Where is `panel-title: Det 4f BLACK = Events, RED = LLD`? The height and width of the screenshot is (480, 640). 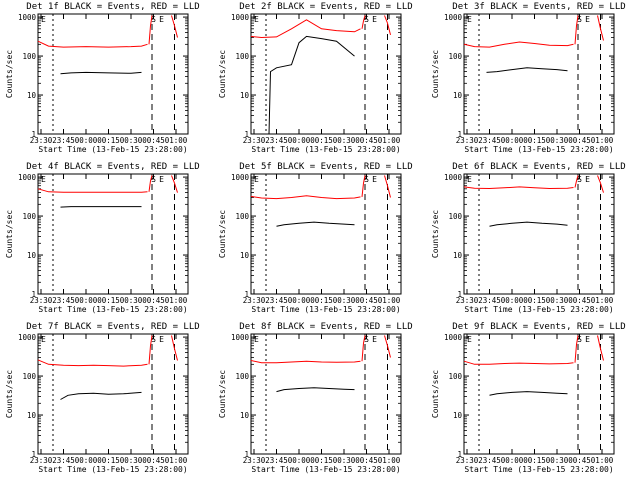 panel-title: Det 4f BLACK = Events, RED = LLD is located at coordinates (112, 167).